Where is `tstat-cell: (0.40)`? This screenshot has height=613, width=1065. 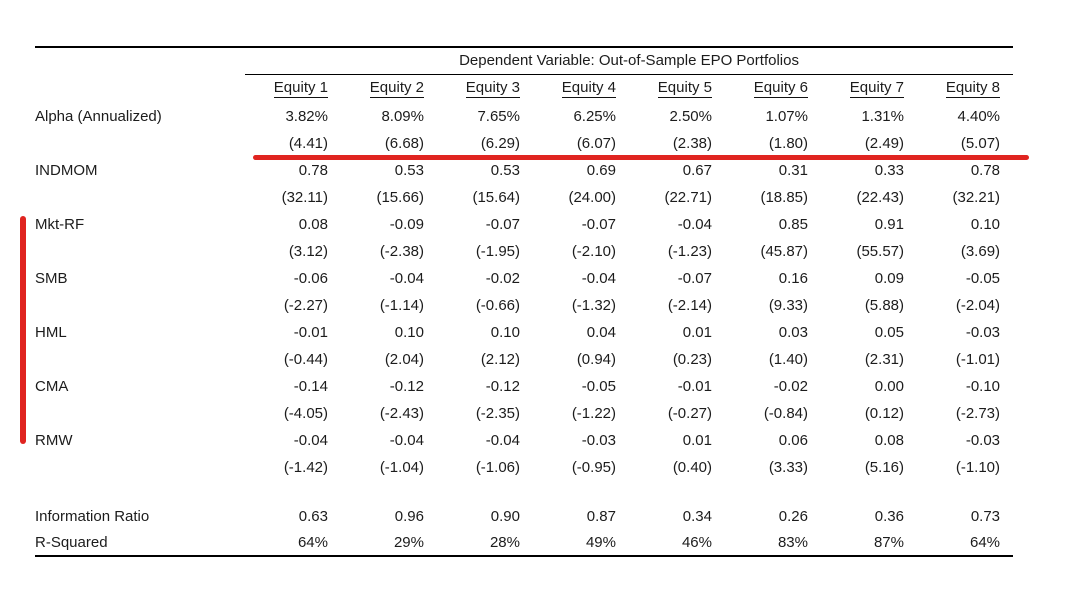 tstat-cell: (0.40) is located at coordinates (692, 467).